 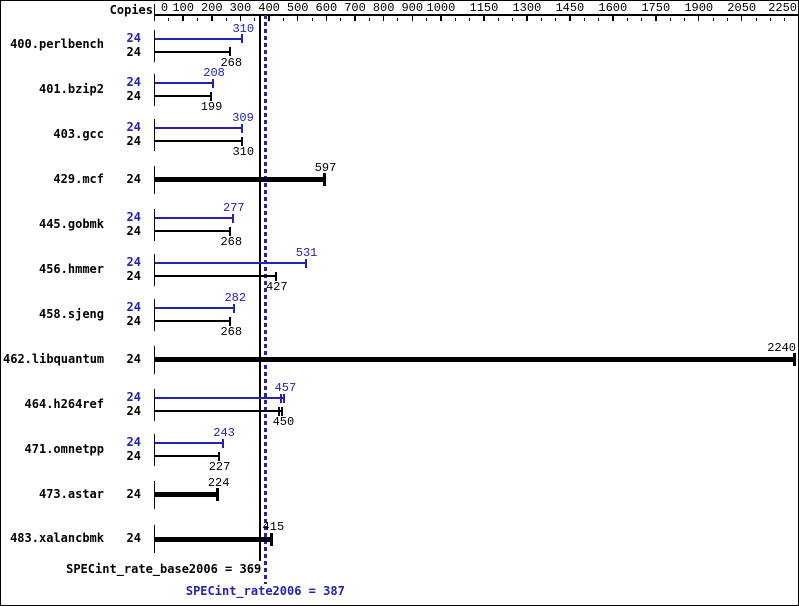 I want to click on base-value-label: 310, so click(x=243, y=152).